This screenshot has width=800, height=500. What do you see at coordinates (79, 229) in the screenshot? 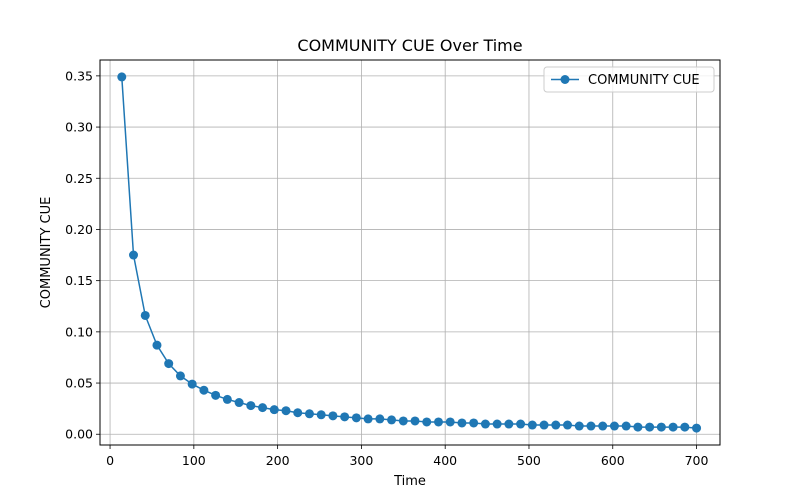
I see `y-tick-label: 0.20` at bounding box center [79, 229].